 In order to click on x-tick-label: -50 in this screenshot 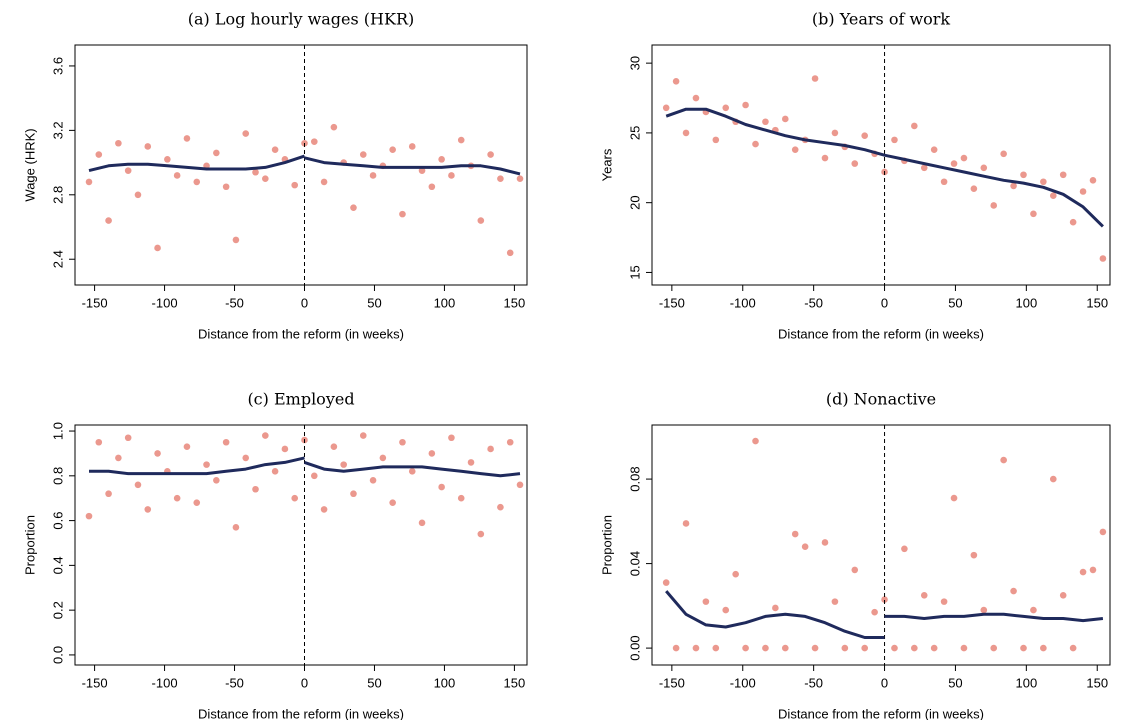, I will do `click(234, 682)`.